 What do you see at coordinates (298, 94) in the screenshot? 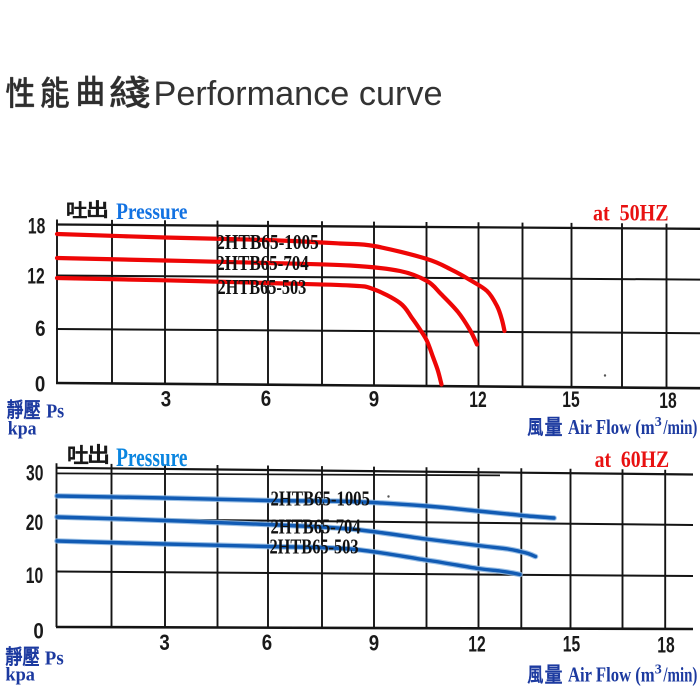
I see `svg-text: Performance curve` at bounding box center [298, 94].